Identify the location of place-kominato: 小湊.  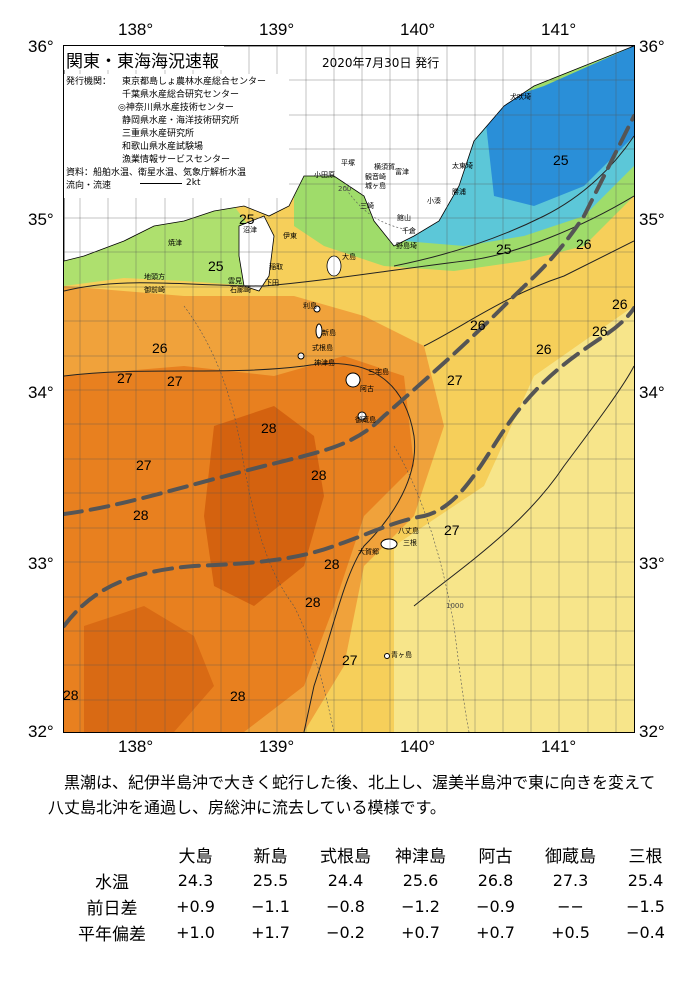
(434, 201).